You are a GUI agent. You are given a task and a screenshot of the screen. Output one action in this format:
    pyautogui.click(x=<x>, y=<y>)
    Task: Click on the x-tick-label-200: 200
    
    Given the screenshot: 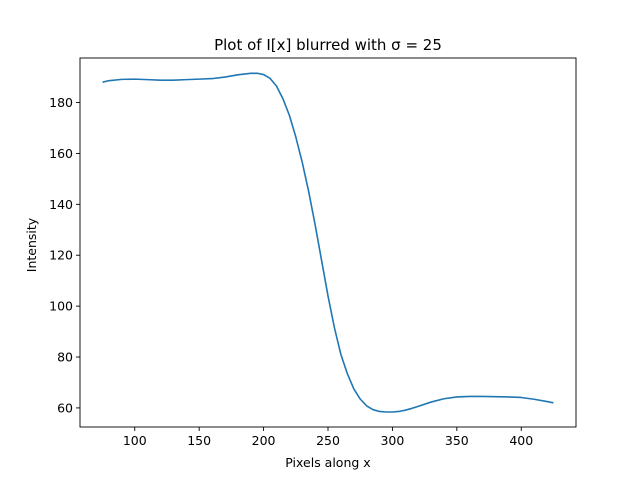 What is the action you would take?
    pyautogui.click(x=264, y=440)
    